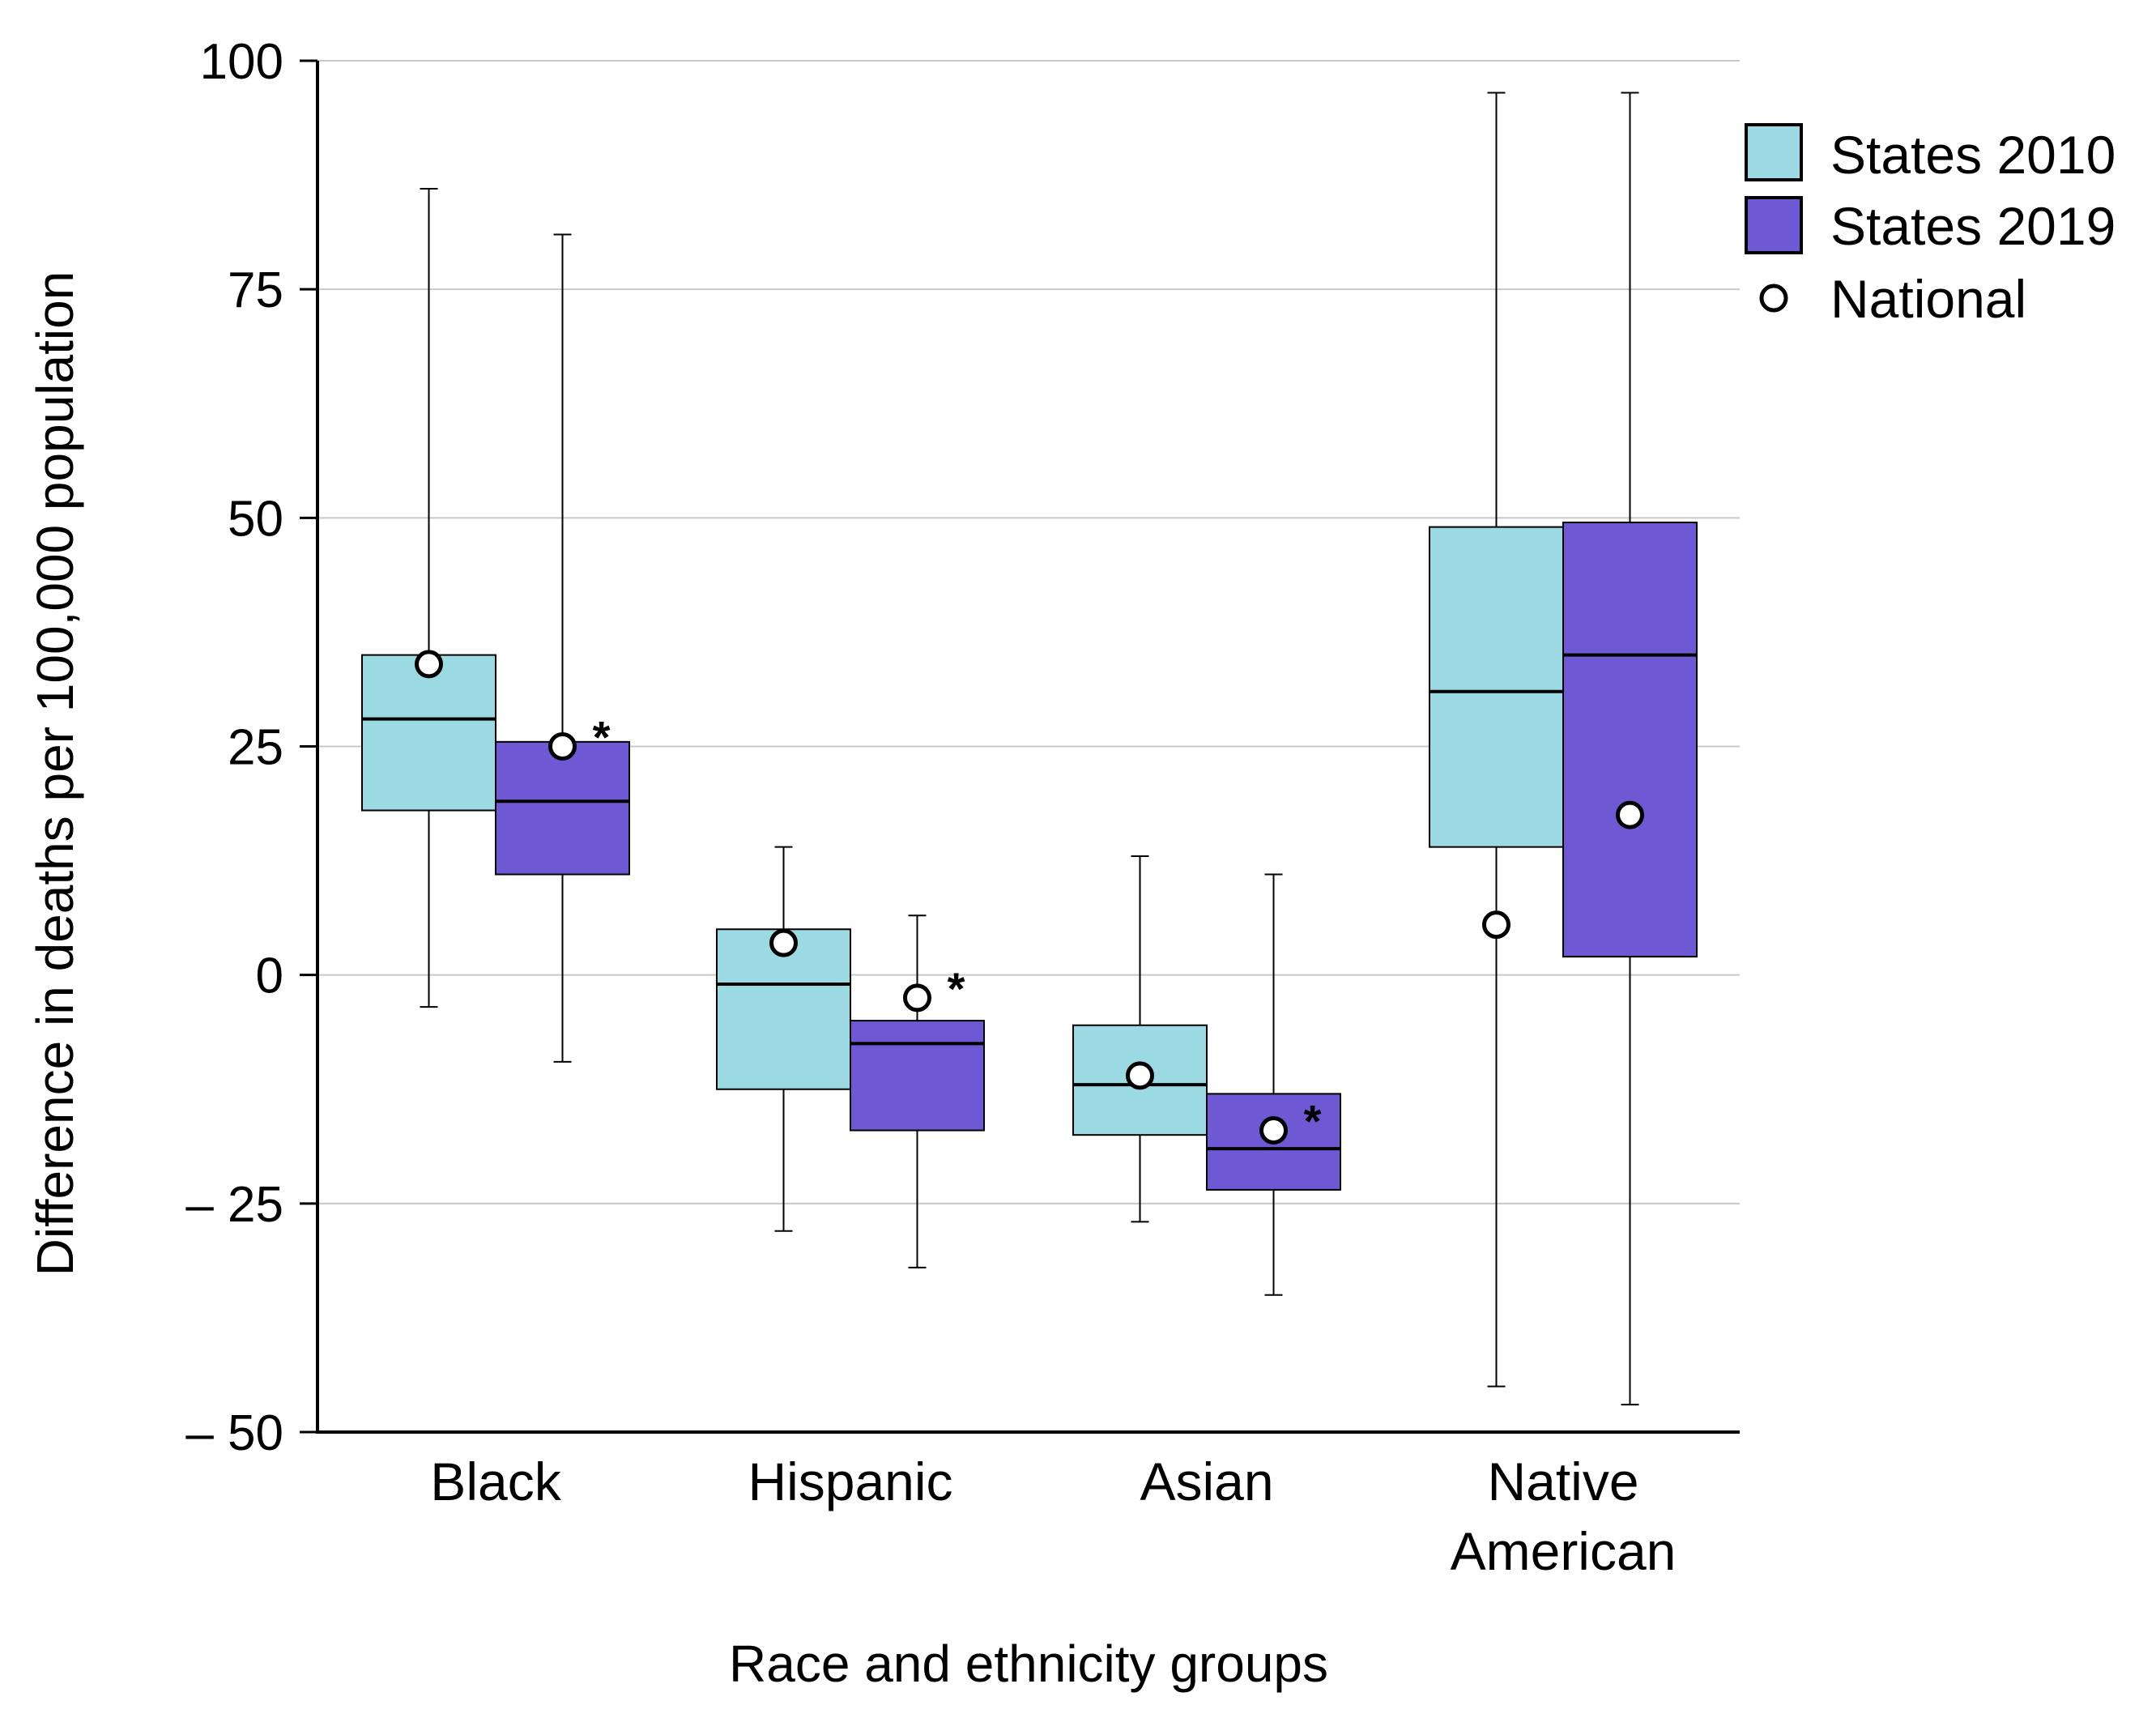 This screenshot has height=1718, width=2156. I want to click on x-axis-title: Race and ethnicity groups, so click(1028, 1664).